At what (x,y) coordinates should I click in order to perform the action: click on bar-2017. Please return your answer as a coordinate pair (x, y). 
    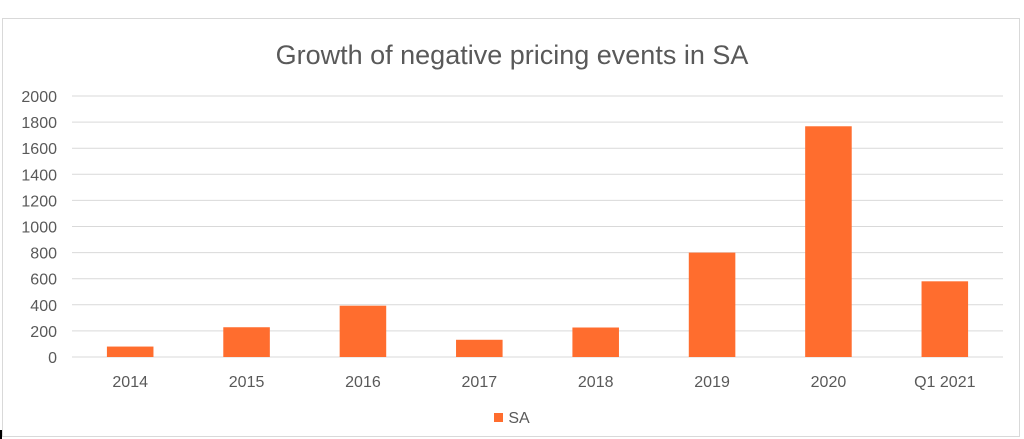
    Looking at the image, I should click on (479, 348).